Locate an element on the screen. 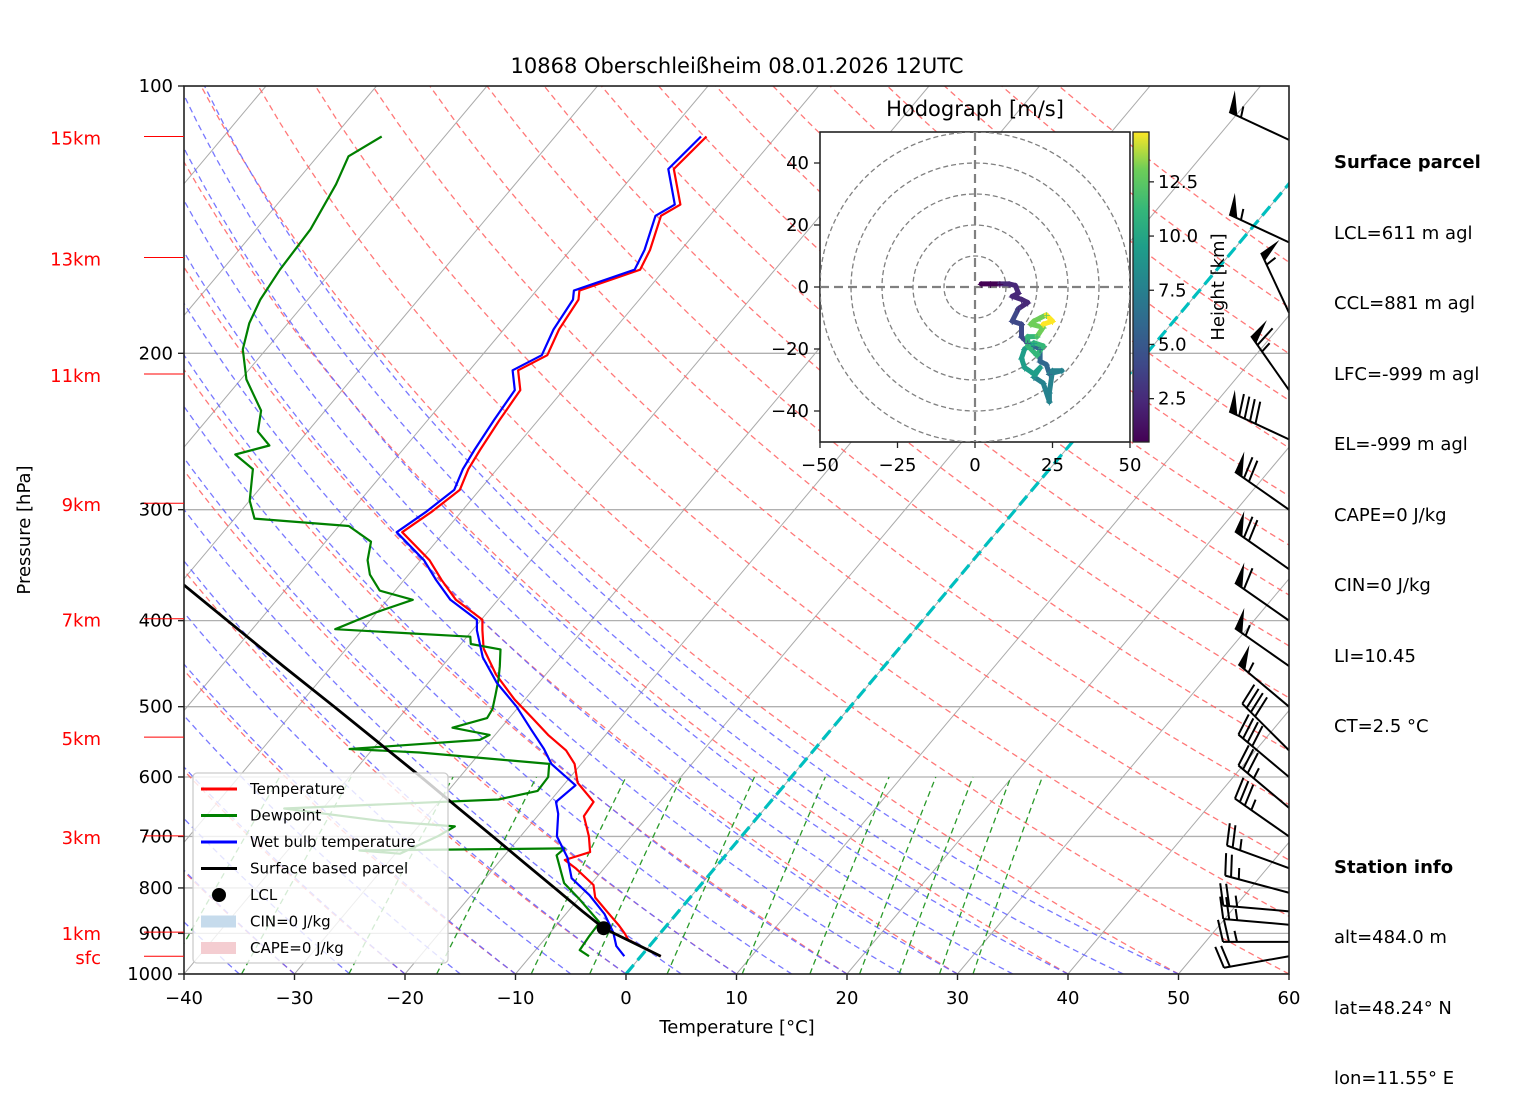 The image size is (1517, 1114). x-tick-label: 60 is located at coordinates (1289, 998).